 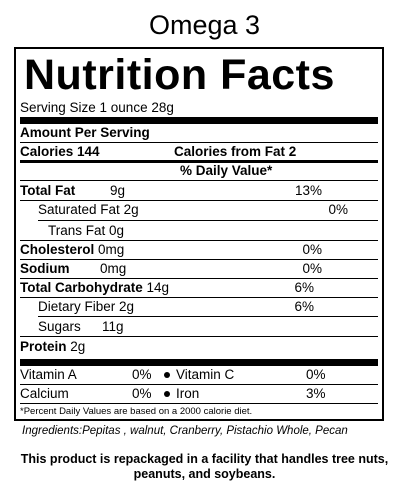 What do you see at coordinates (79, 209) in the screenshot?
I see `nutrient-name: Saturated Fat` at bounding box center [79, 209].